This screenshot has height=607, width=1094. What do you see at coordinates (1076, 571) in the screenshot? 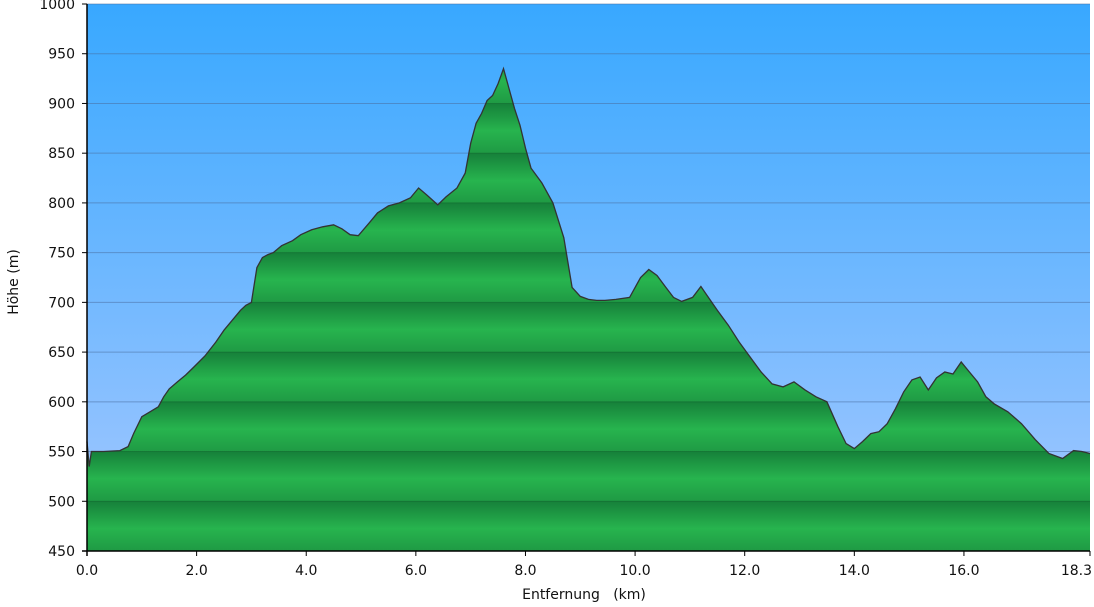
I see `x-tick-label: 18.3` at bounding box center [1076, 571].